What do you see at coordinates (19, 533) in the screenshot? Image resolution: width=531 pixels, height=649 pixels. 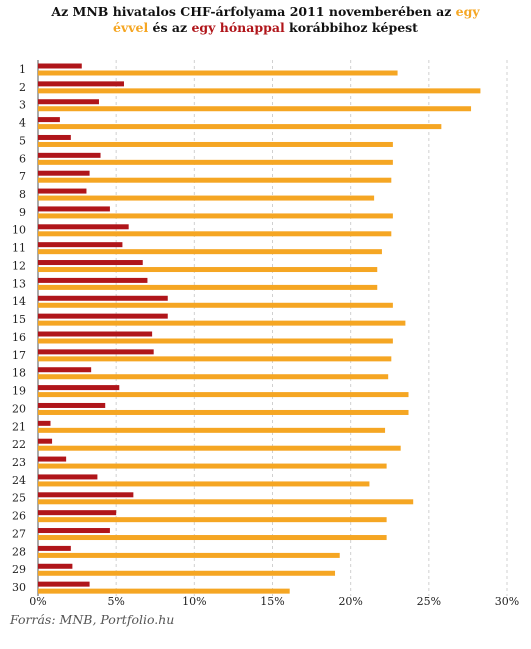 I see `y-tick-label: 27` at bounding box center [19, 533].